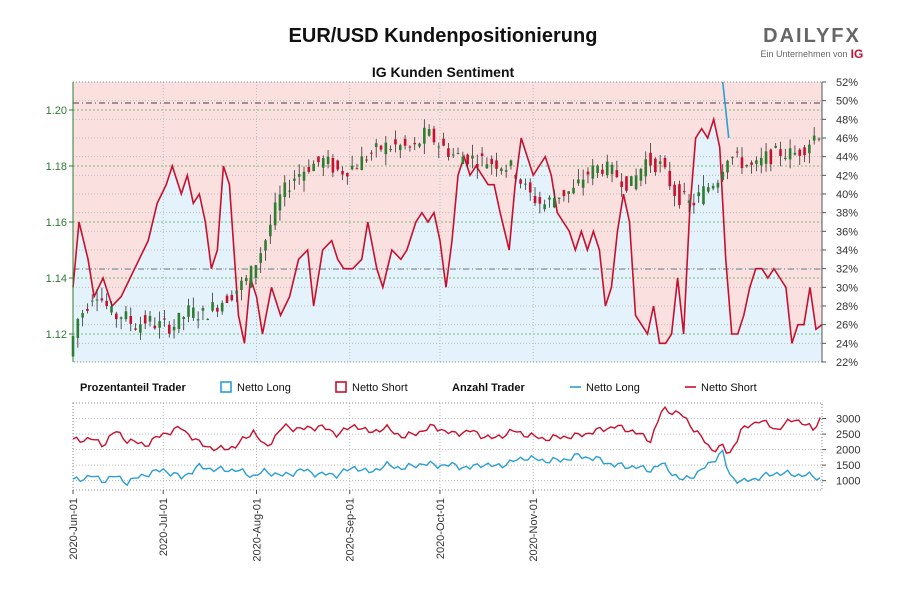  Describe the element at coordinates (74, 529) in the screenshot. I see `x-tick-label: 2020-Jun-01` at that location.